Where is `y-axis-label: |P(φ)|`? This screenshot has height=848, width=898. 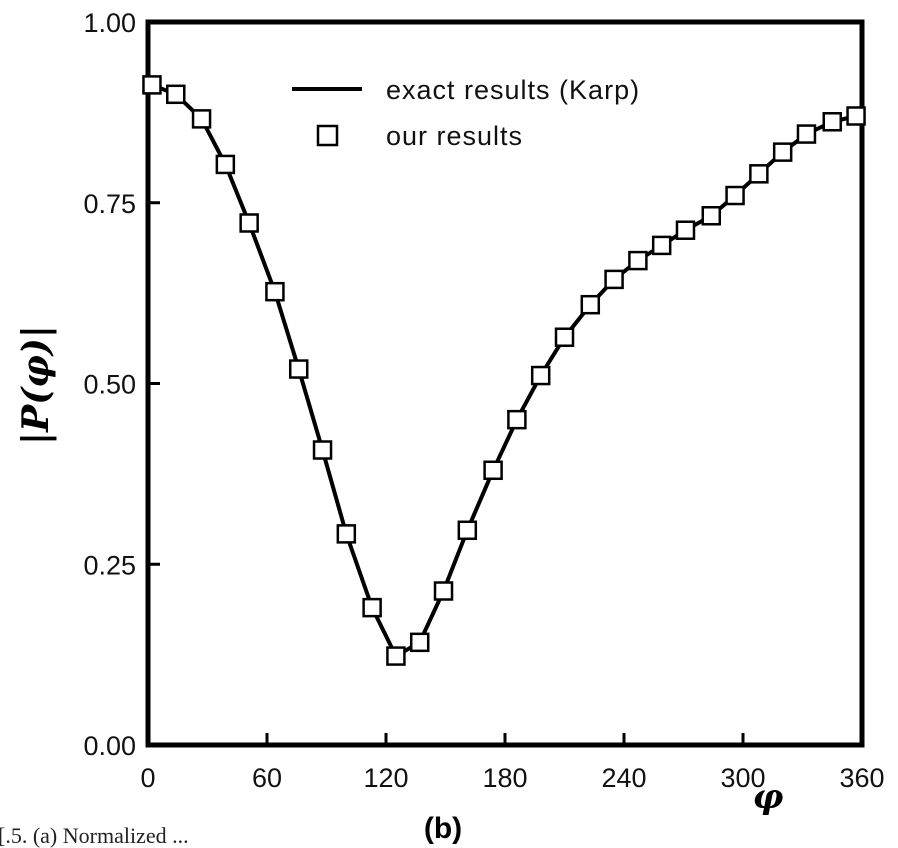
y-axis-label: |P(φ)| is located at coordinates (36, 385).